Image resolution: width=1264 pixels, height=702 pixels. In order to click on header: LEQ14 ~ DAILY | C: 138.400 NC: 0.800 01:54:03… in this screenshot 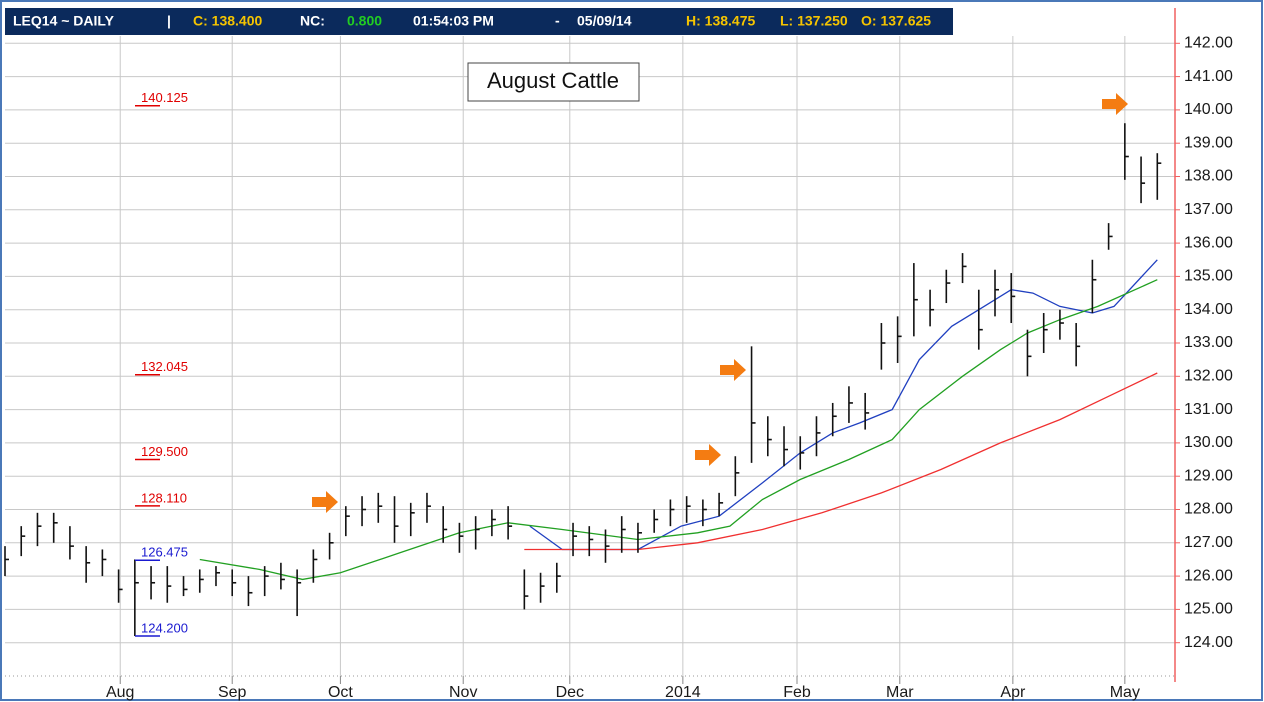, I will do `click(472, 21)`.